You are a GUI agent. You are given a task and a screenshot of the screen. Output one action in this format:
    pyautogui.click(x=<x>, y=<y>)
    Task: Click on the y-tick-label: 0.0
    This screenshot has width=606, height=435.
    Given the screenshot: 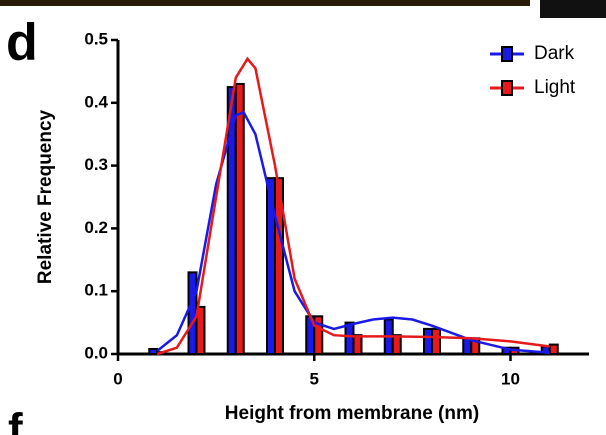 What is the action you would take?
    pyautogui.click(x=96, y=352)
    